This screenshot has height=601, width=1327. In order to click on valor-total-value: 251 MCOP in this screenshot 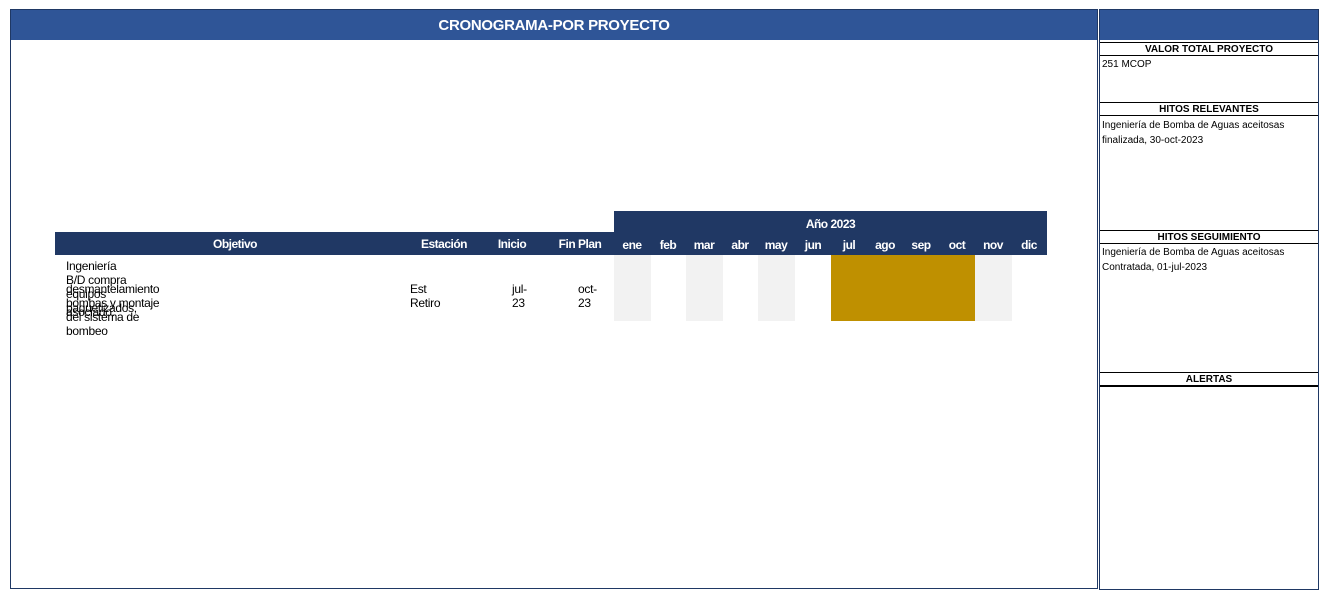, I will do `click(1127, 64)`.